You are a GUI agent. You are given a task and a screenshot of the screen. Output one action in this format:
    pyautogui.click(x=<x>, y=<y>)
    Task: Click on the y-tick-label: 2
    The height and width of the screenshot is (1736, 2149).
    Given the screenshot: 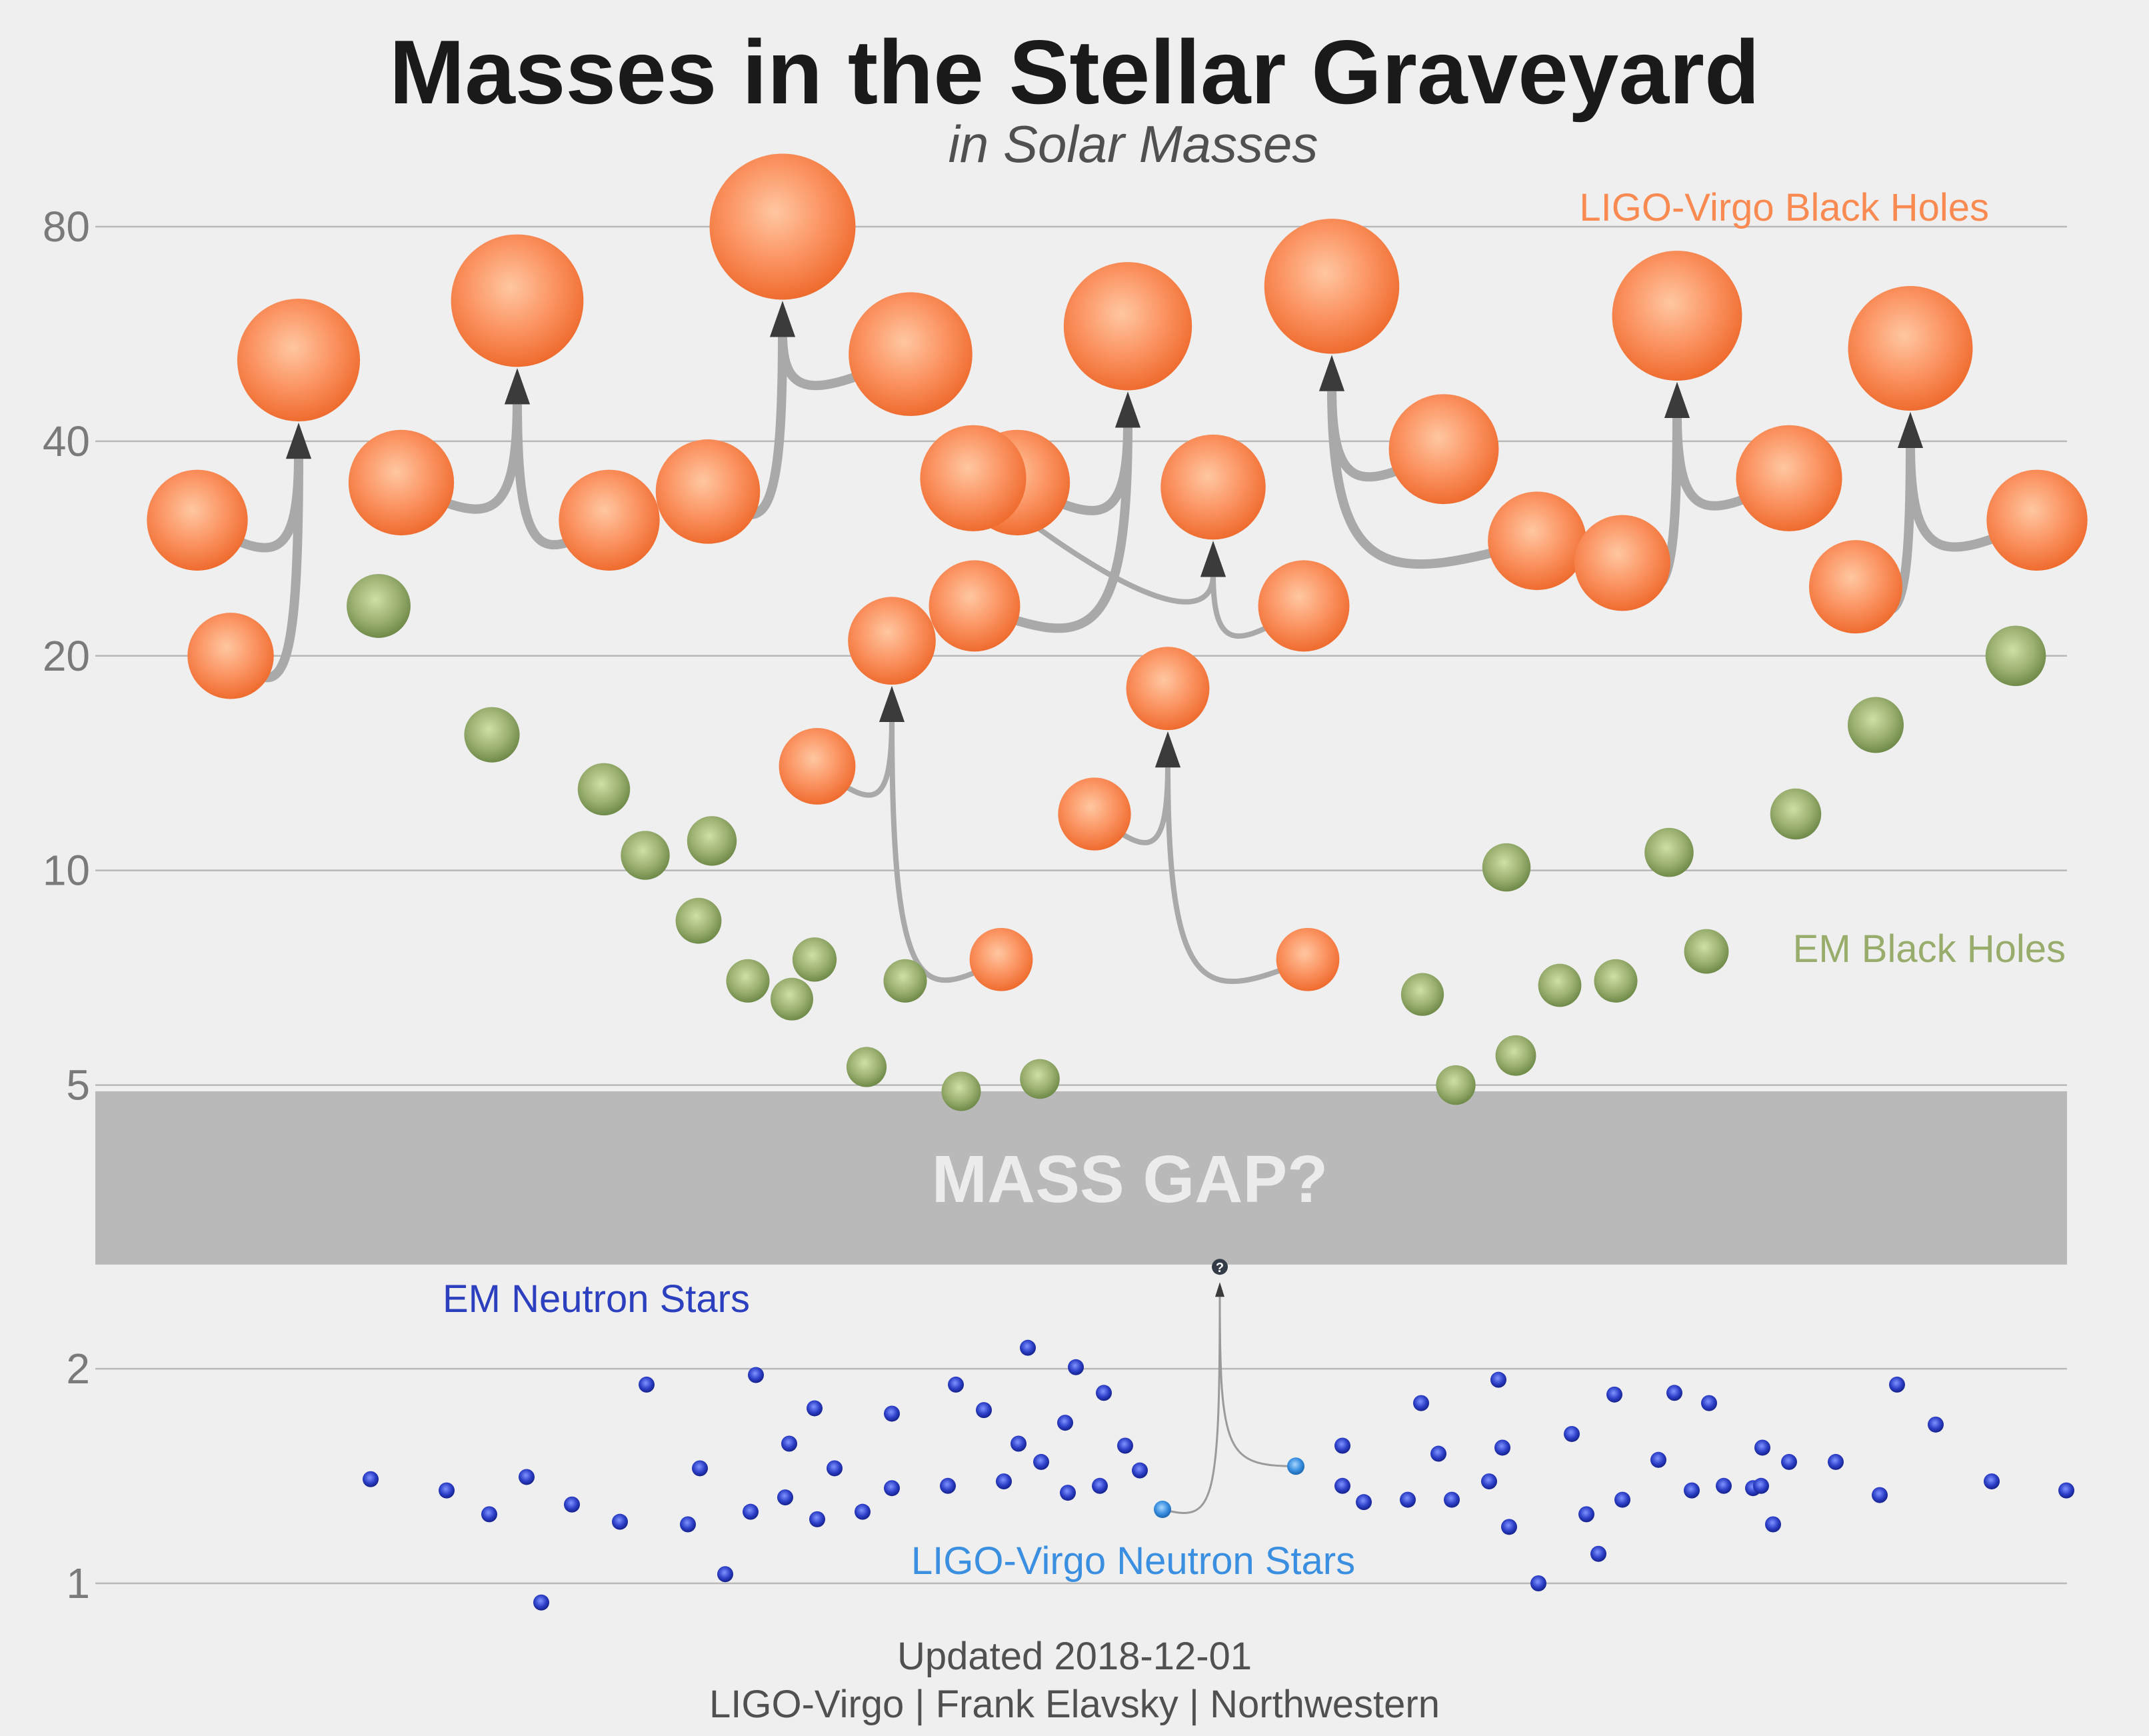 What is the action you would take?
    pyautogui.click(x=78, y=1369)
    